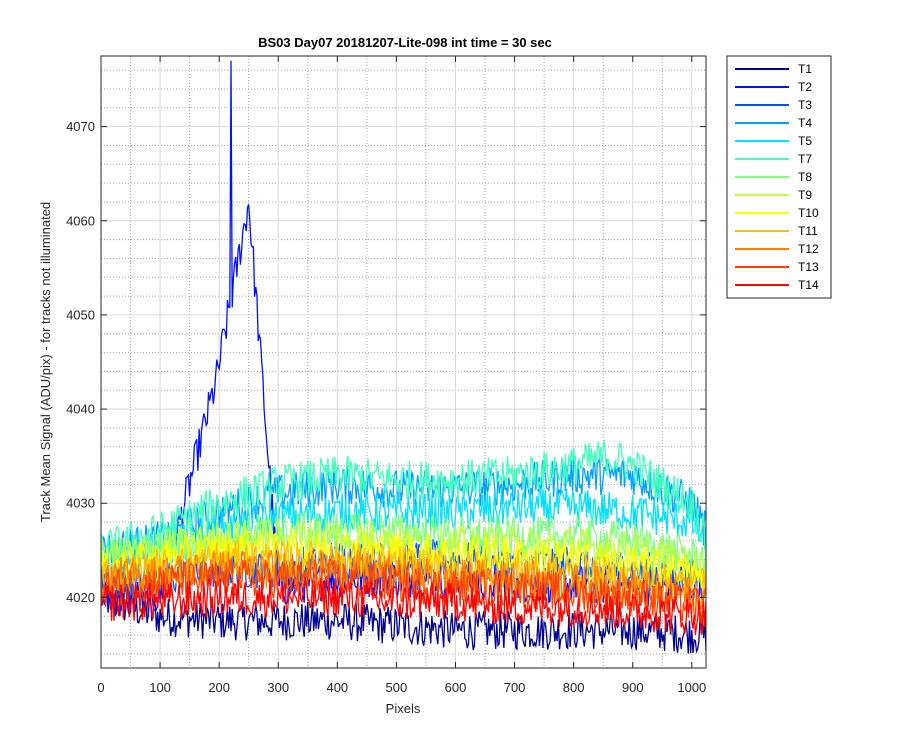 The width and height of the screenshot is (900, 750). Describe the element at coordinates (403, 606) in the screenshot. I see `series-line-T14` at that location.